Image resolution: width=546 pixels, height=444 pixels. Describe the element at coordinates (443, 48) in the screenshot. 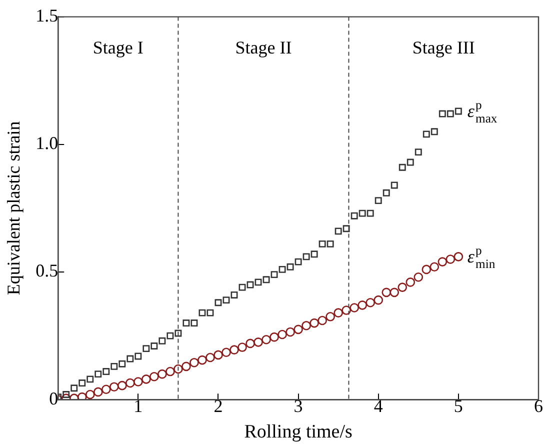

I see `annotation: Stage III` at that location.